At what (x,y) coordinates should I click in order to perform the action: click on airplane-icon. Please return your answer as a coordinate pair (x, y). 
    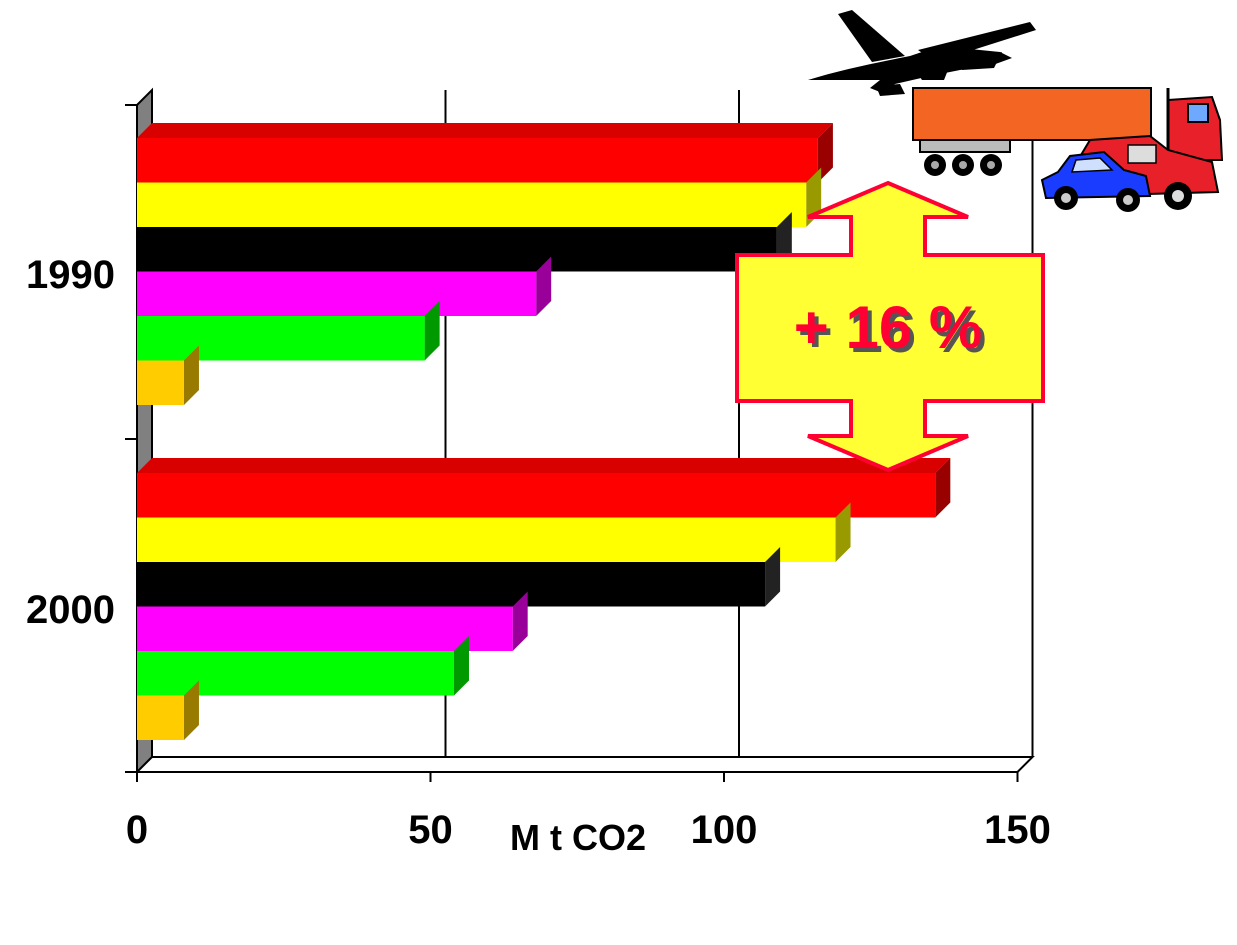
    Looking at the image, I should click on (922, 53).